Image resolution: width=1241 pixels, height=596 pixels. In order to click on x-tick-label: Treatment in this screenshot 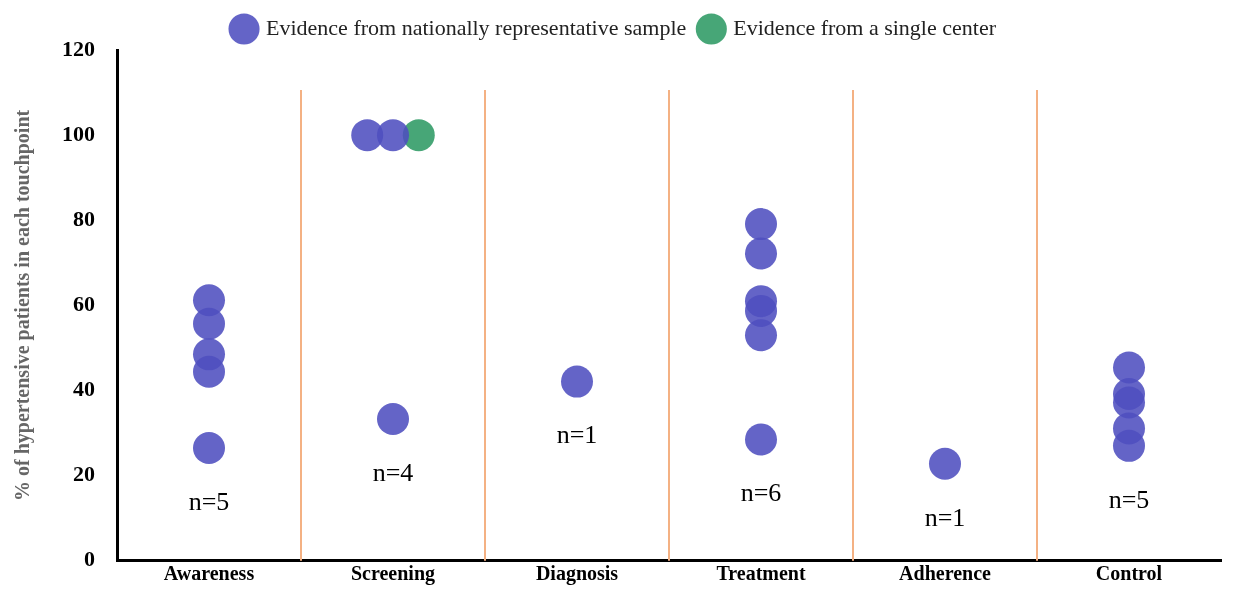, I will do `click(761, 572)`.